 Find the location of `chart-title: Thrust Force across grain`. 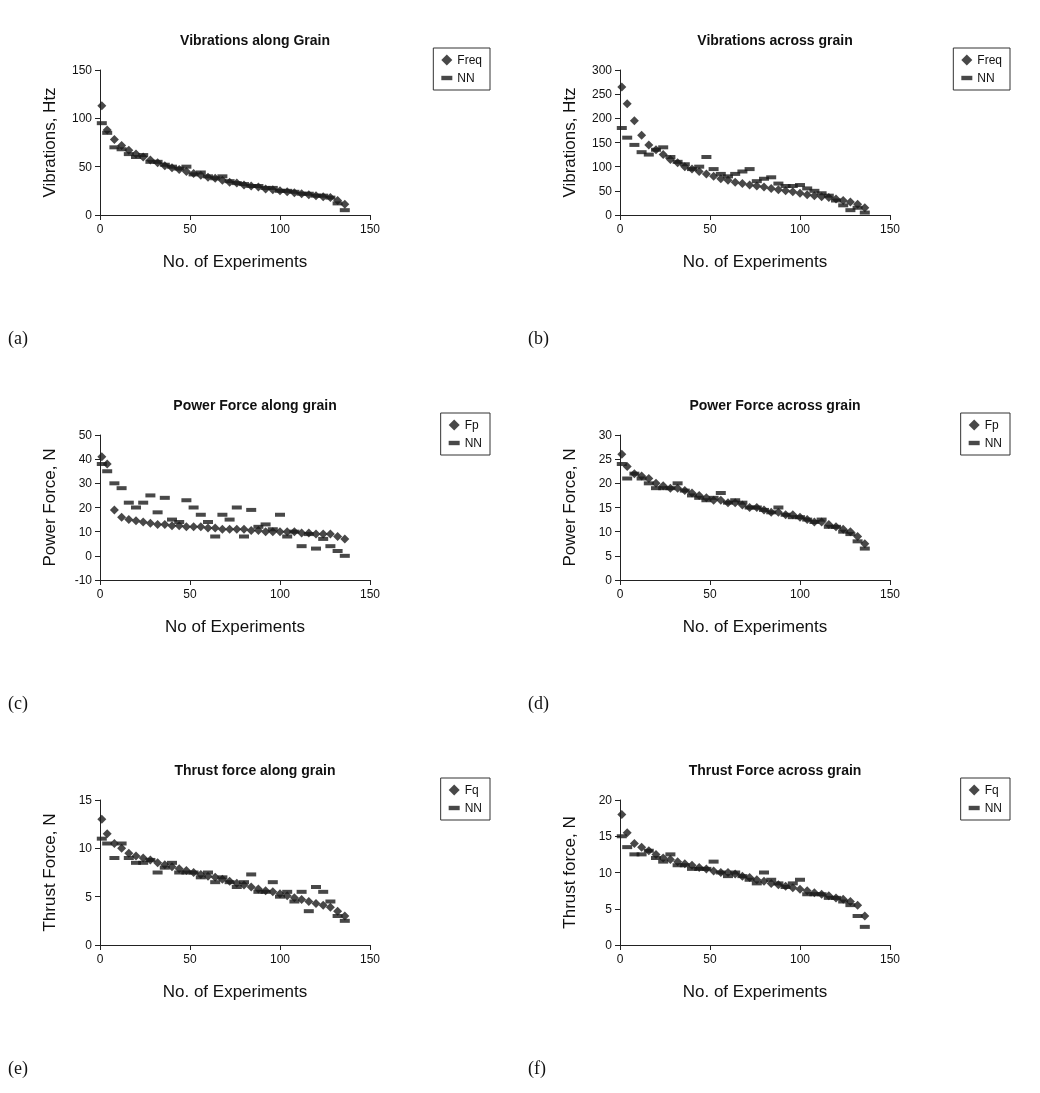

chart-title: Thrust Force across grain is located at coordinates (775, 770).